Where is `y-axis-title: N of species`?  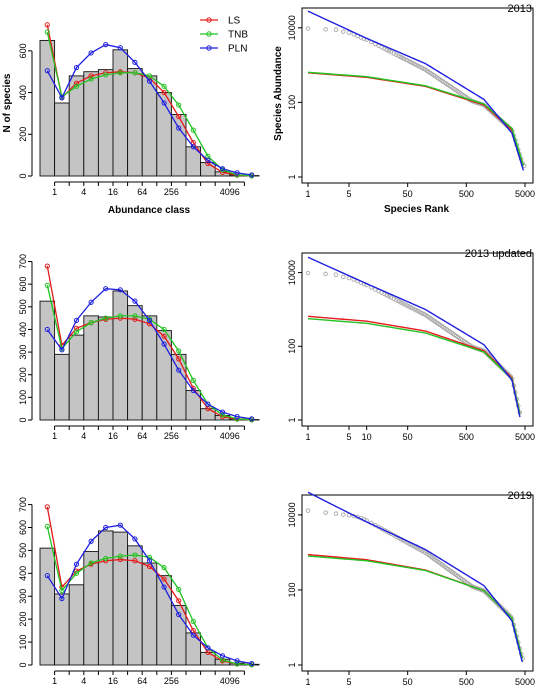 y-axis-title: N of species is located at coordinates (7, 102).